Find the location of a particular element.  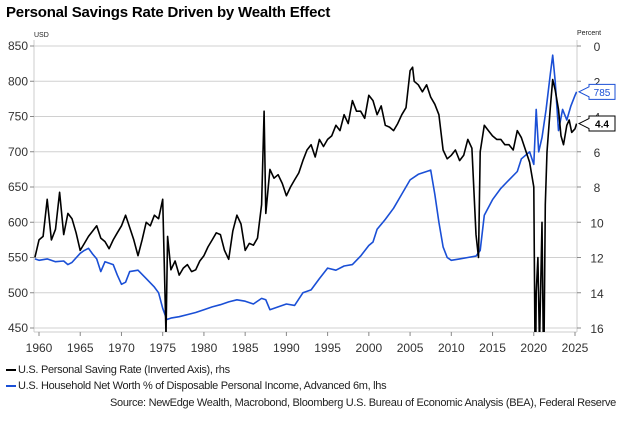

x-tick-label: 1995 is located at coordinates (327, 348).